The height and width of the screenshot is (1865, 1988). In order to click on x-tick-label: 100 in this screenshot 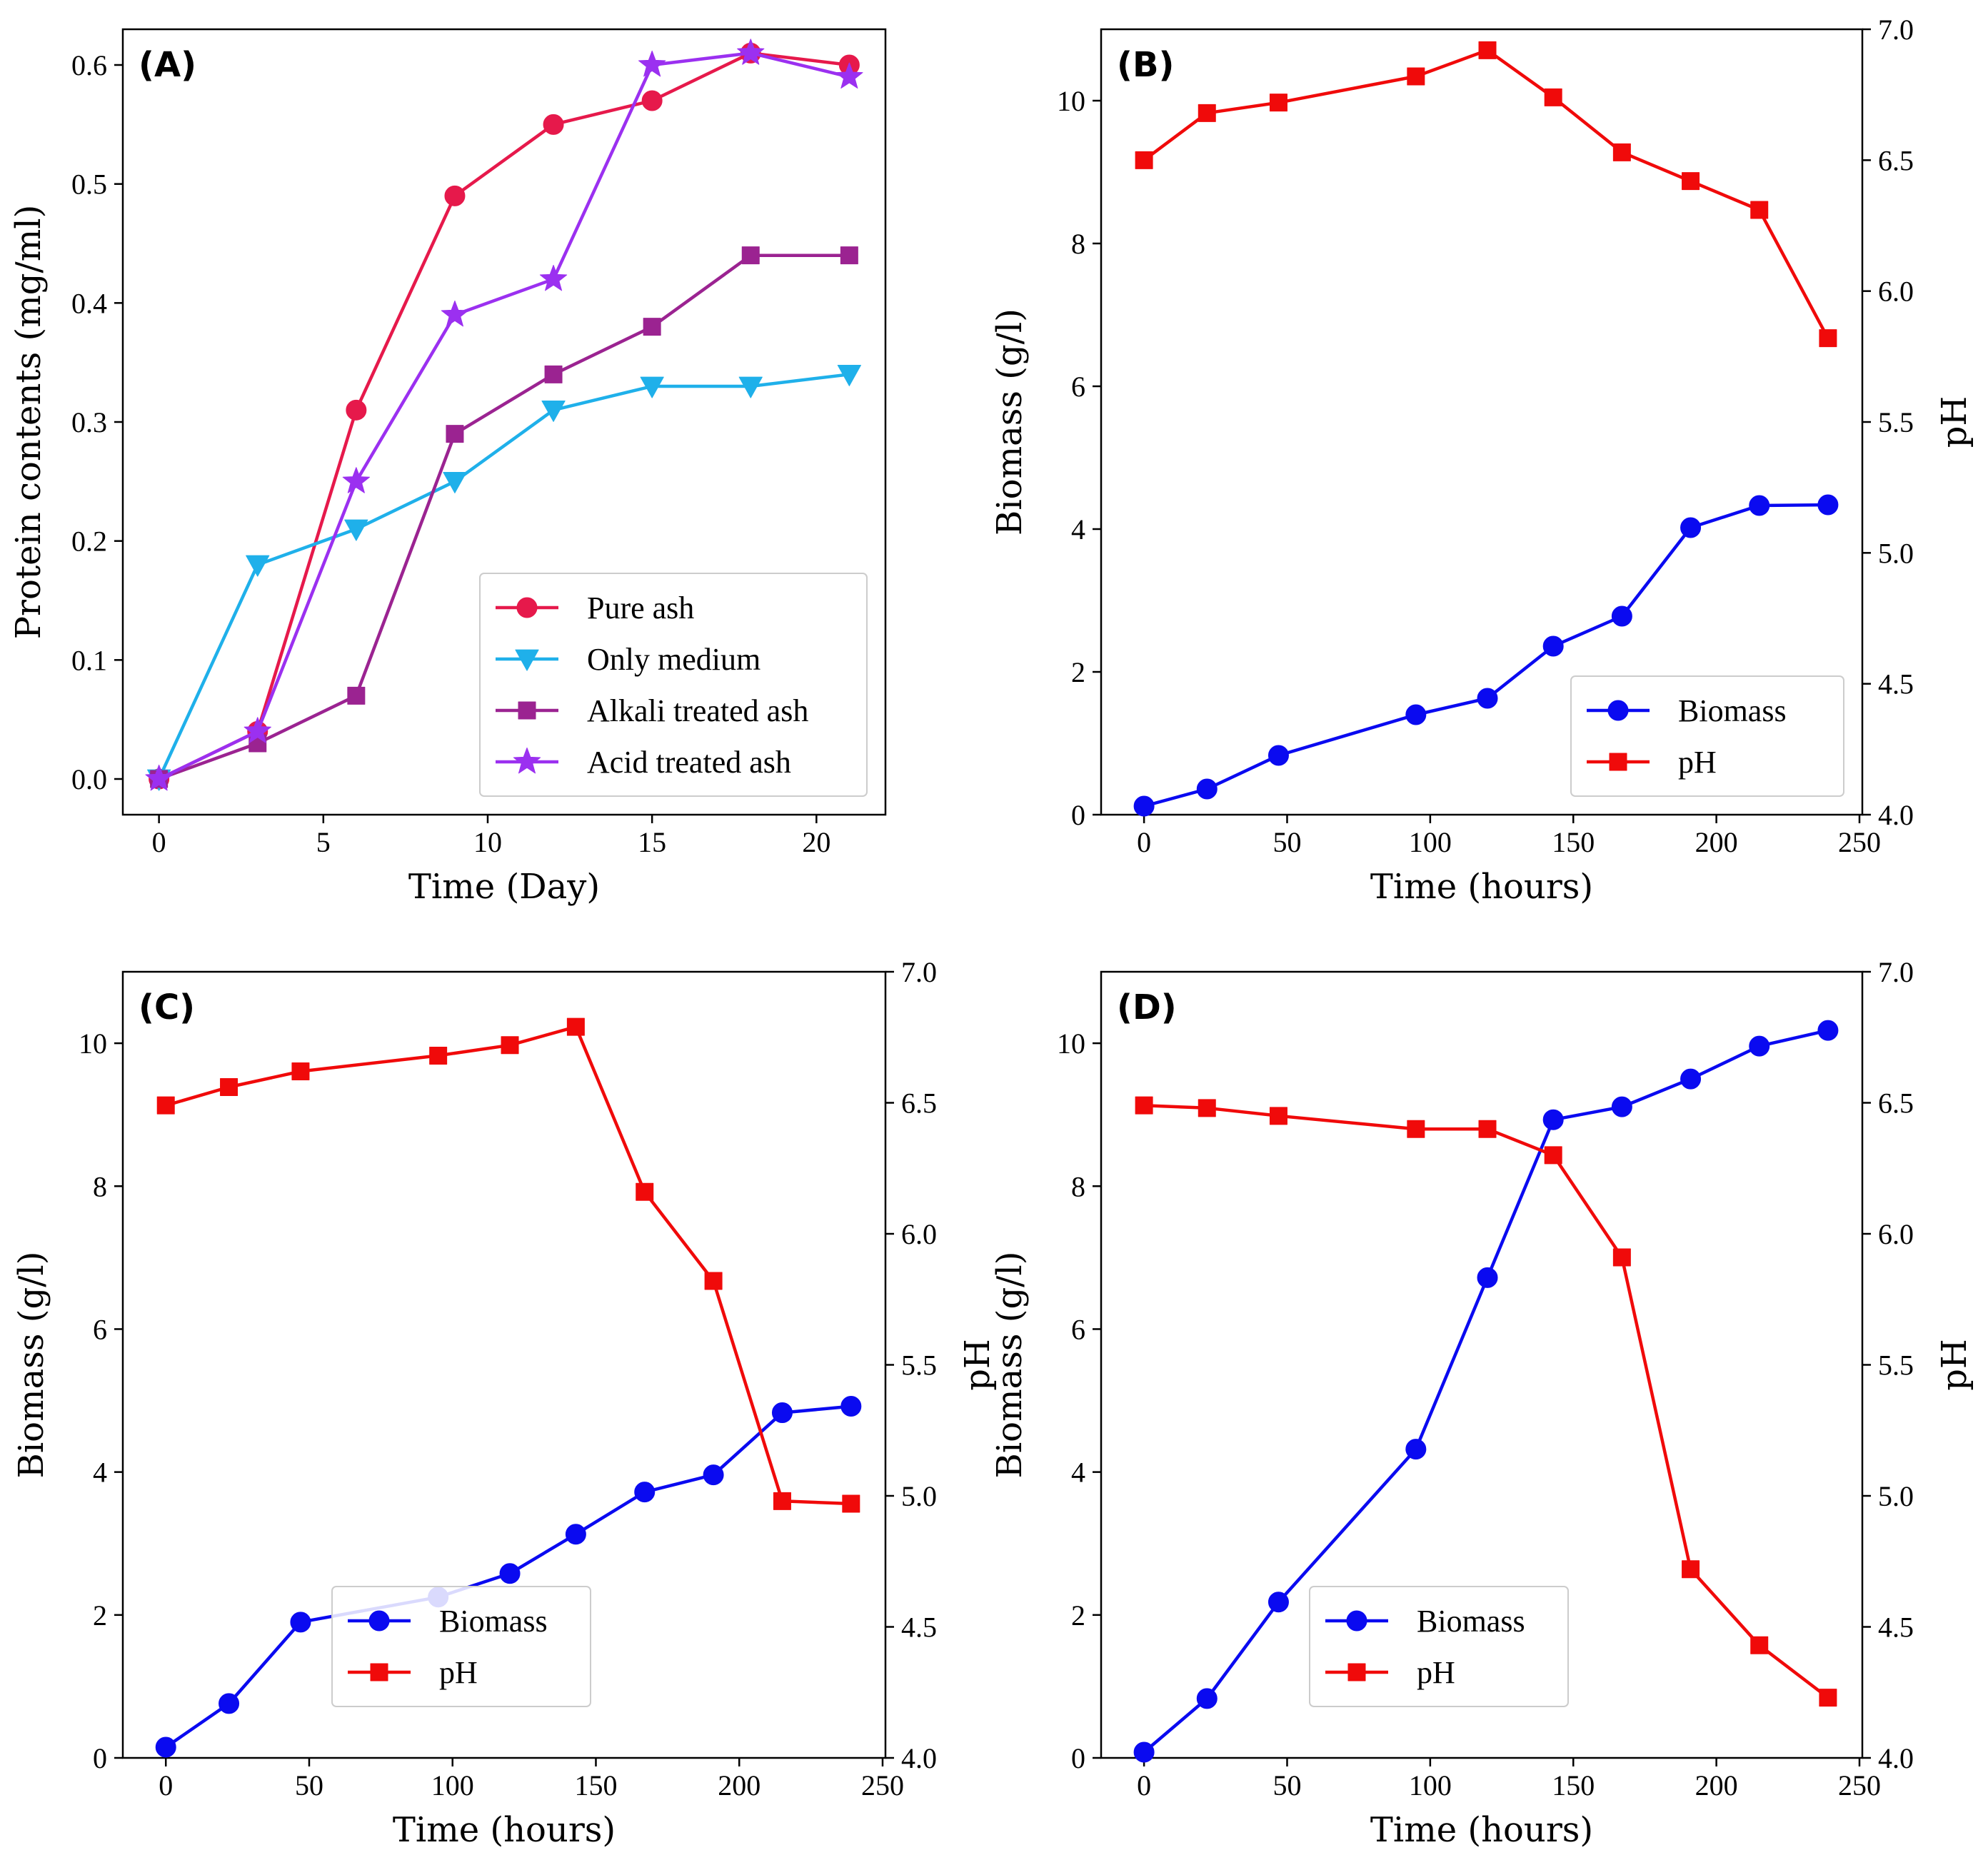, I will do `click(1430, 1785)`.